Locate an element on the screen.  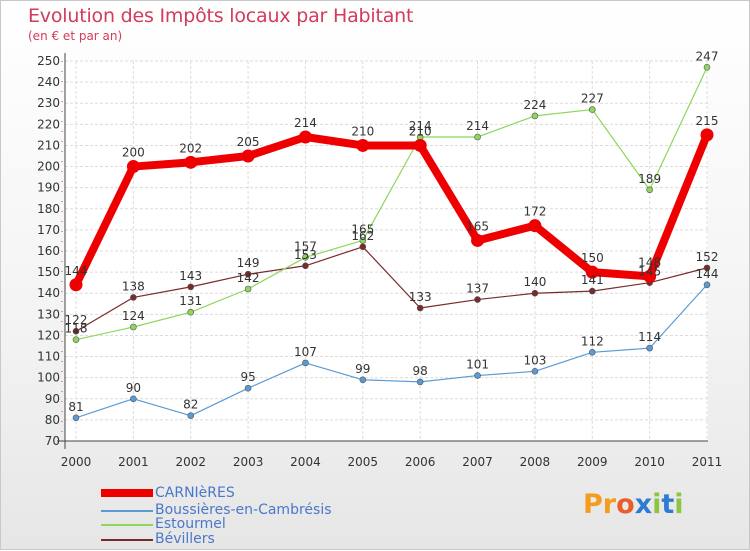
y-tick-label: 70 is located at coordinates (52, 441).